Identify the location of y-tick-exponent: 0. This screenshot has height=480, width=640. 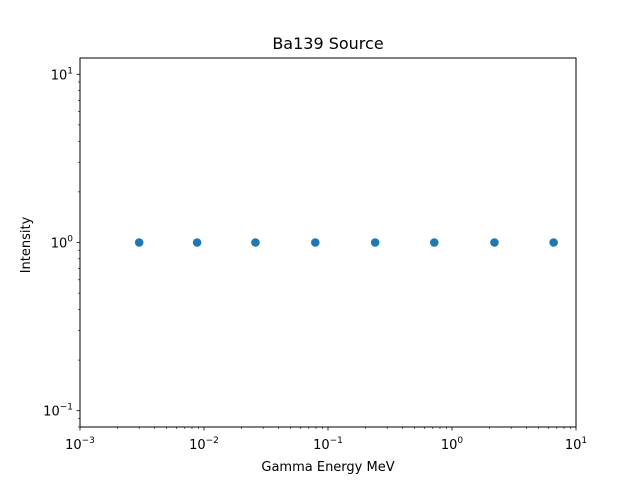
(70, 240).